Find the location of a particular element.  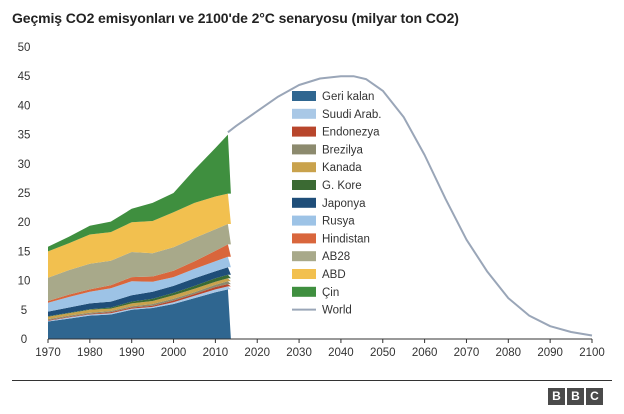

legend-item-world: World is located at coordinates (322, 311).